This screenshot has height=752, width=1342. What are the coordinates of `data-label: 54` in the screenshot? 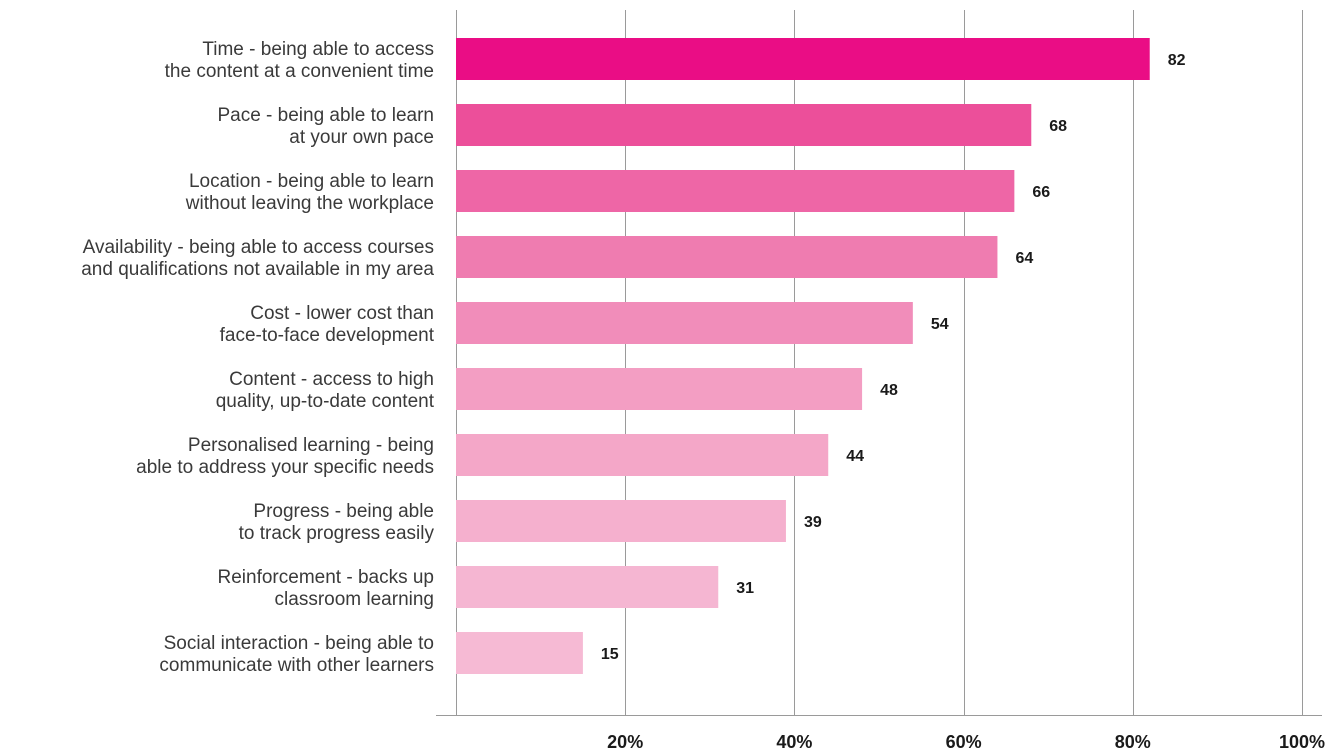 It's located at (940, 324).